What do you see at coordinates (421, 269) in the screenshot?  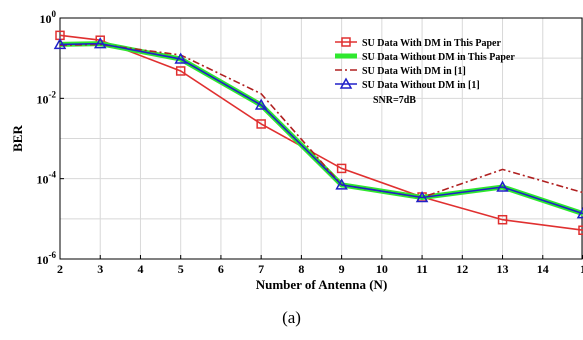 I see `x-tick-label: 11` at bounding box center [421, 269].